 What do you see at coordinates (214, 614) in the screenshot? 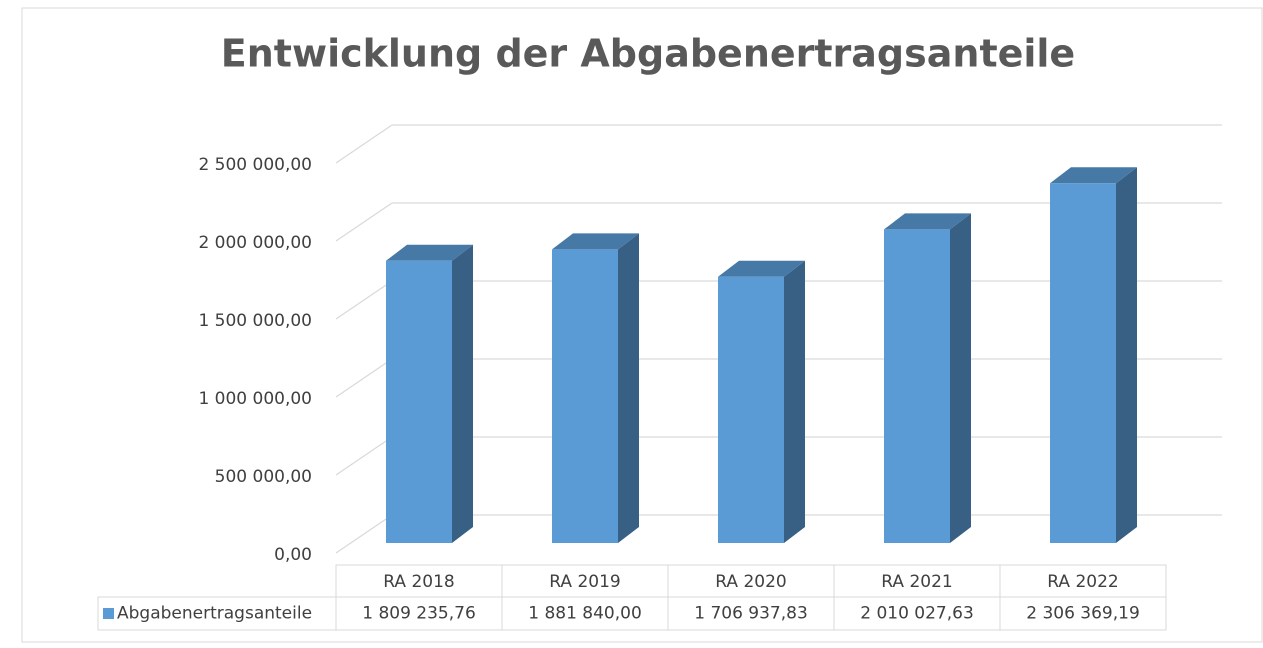
I see `legend-label: Abgabenertragsanteile` at bounding box center [214, 614].